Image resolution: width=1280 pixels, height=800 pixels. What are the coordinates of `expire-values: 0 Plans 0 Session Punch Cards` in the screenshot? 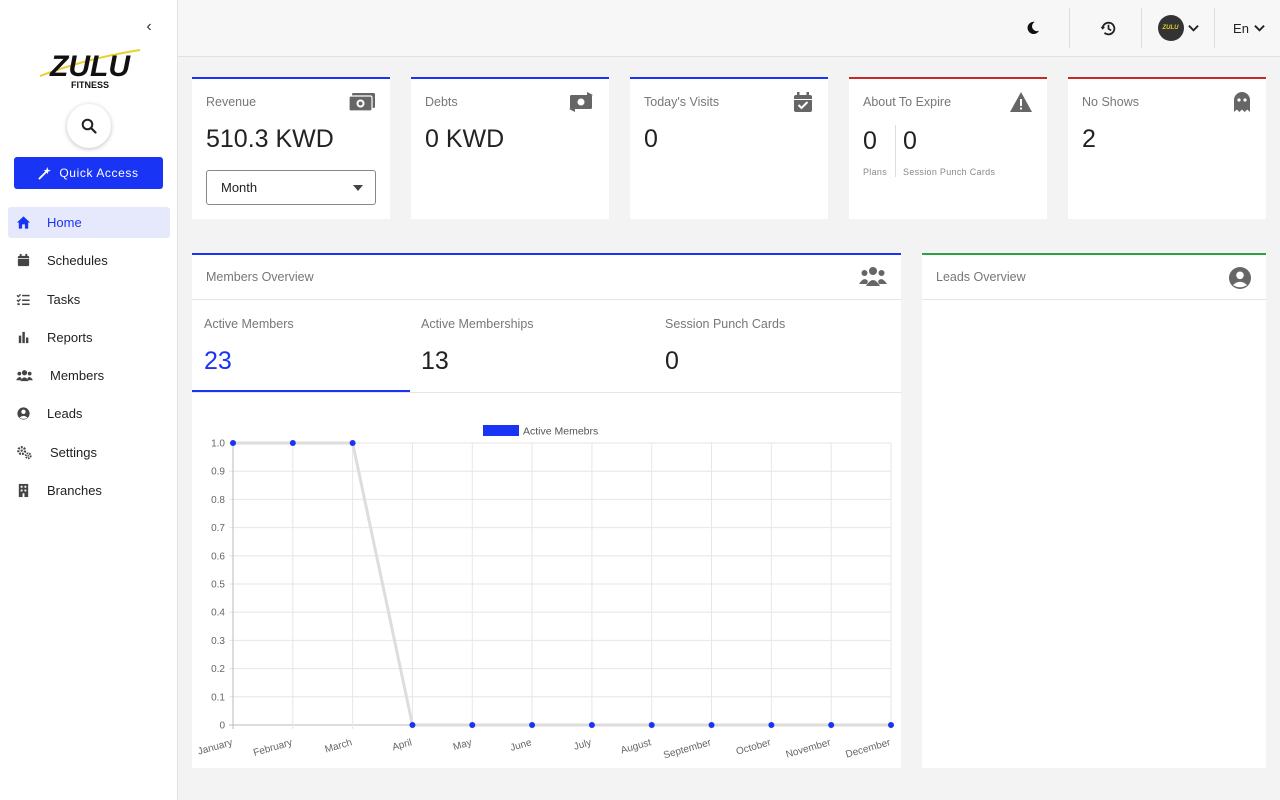 It's located at (933, 151).